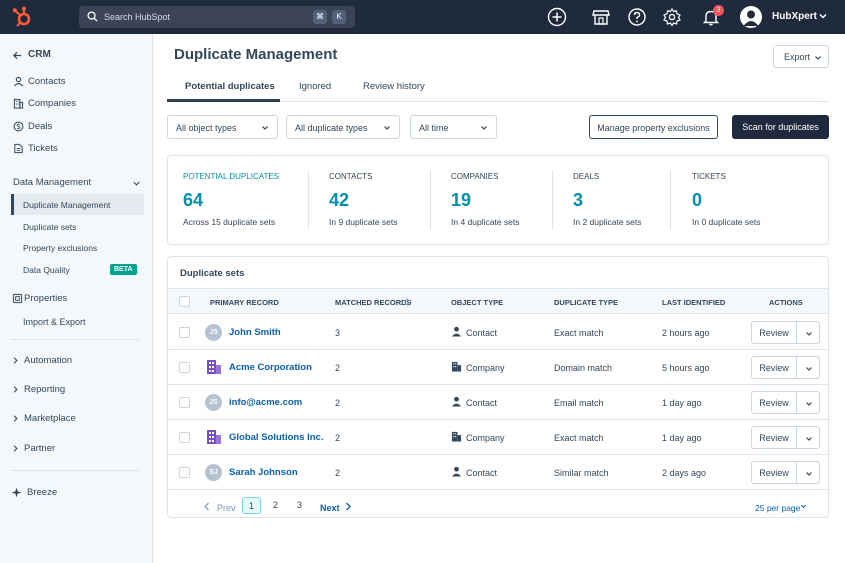 The image size is (845, 563). Describe the element at coordinates (686, 333) in the screenshot. I see `last-identified: 2 hours ago` at that location.